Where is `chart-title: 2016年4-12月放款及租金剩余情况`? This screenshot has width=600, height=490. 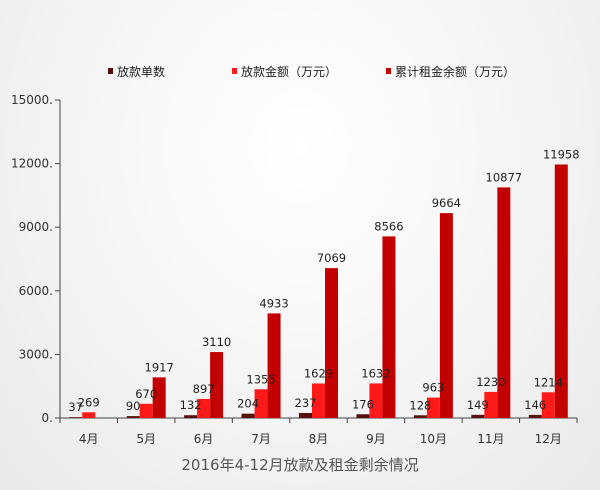
chart-title: 2016年4-12月放款及租金剩余情况 is located at coordinates (299, 465).